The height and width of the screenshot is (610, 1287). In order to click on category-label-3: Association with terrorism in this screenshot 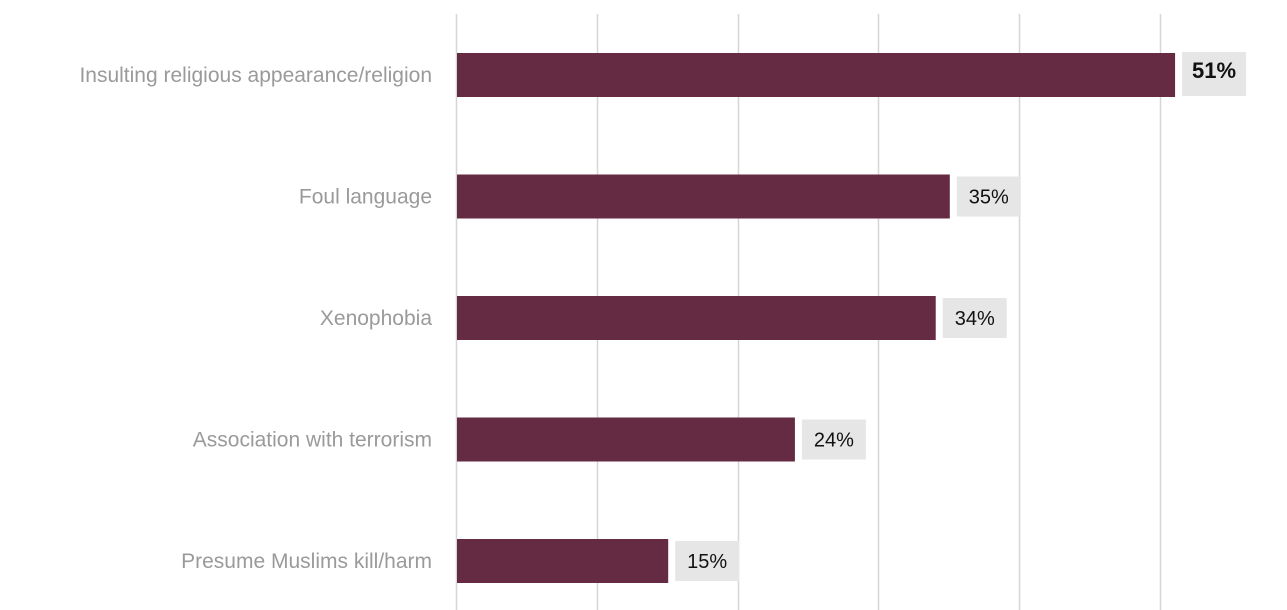, I will do `click(312, 440)`.